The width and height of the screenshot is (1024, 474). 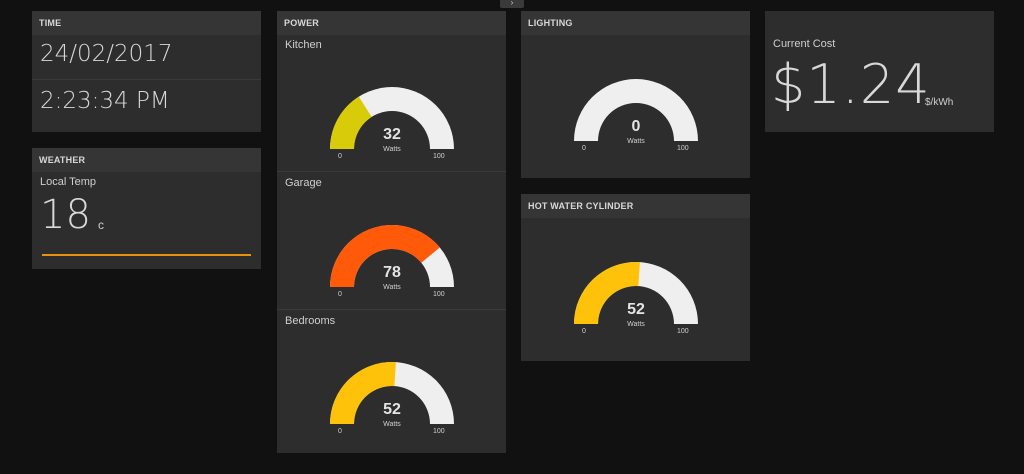 I want to click on garage-gauge-value: 78, so click(x=392, y=272).